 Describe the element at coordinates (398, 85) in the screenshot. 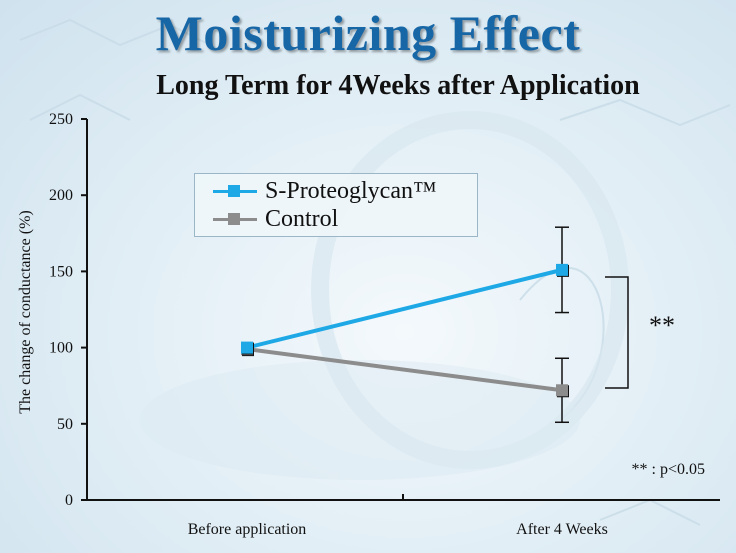

I see `page-subtitle: Long Term for 4Weeks after Application` at that location.